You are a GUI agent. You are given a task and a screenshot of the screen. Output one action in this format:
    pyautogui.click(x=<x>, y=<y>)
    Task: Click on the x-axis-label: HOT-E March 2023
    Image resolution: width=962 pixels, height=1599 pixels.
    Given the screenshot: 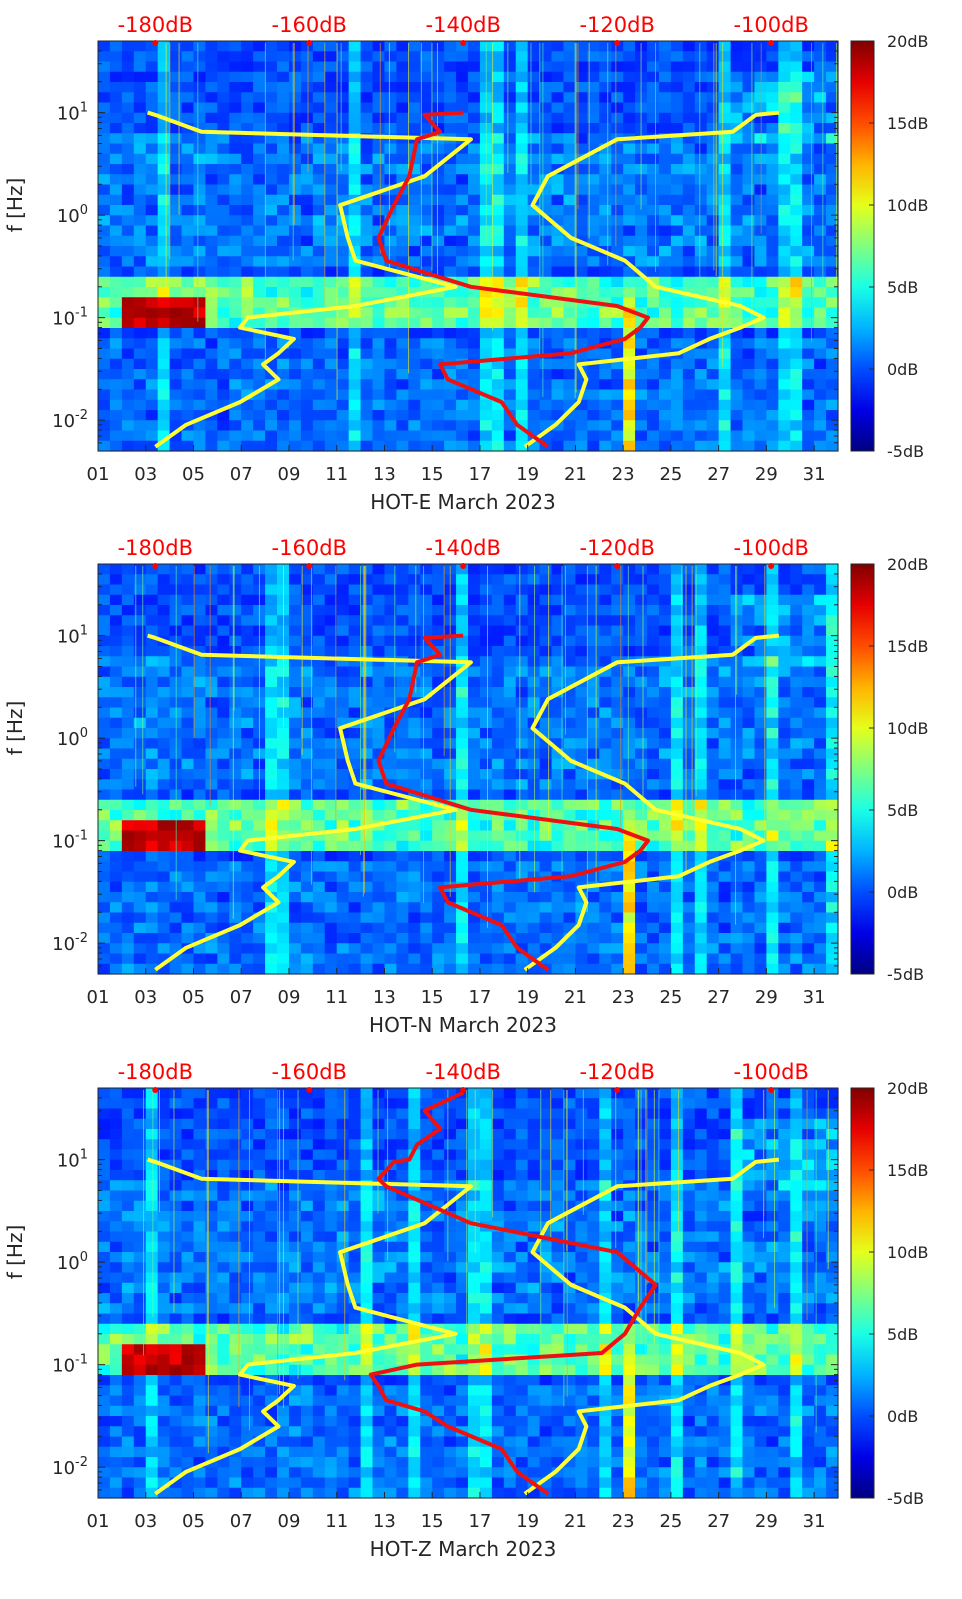 What is the action you would take?
    pyautogui.click(x=463, y=502)
    